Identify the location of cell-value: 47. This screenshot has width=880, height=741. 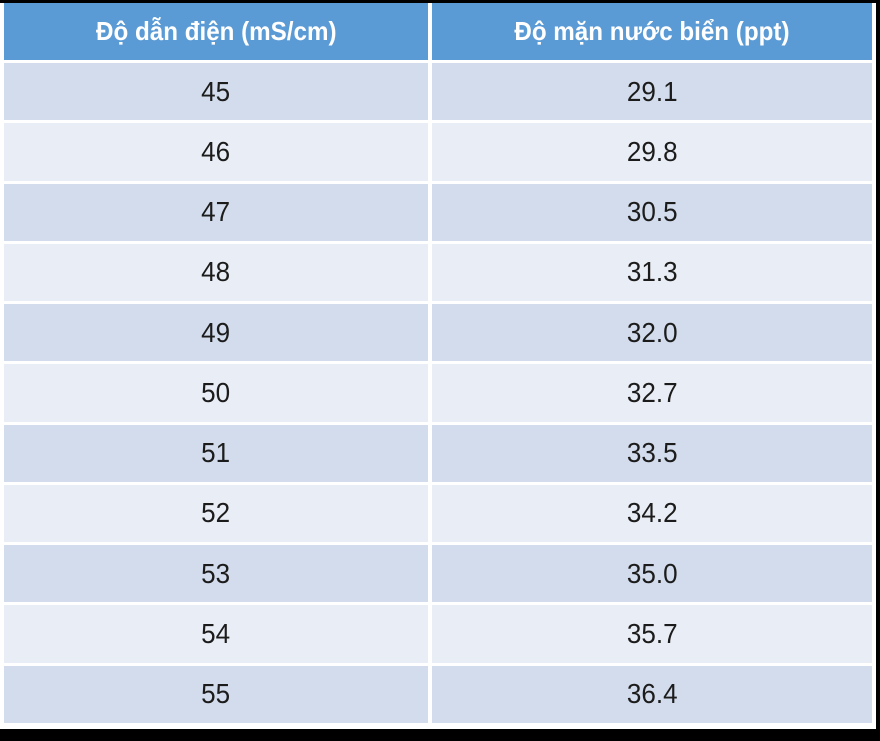
(216, 212).